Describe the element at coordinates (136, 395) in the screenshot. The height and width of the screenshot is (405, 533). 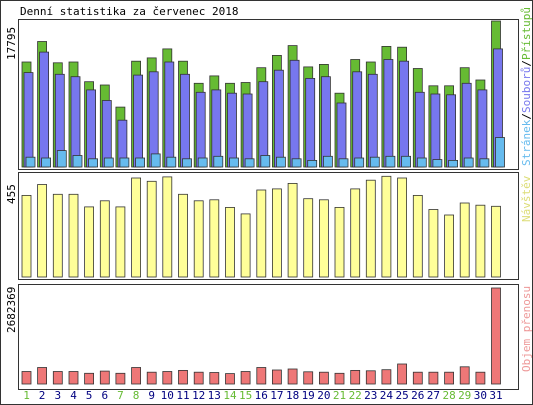
I see `x-tick-label: 8` at that location.